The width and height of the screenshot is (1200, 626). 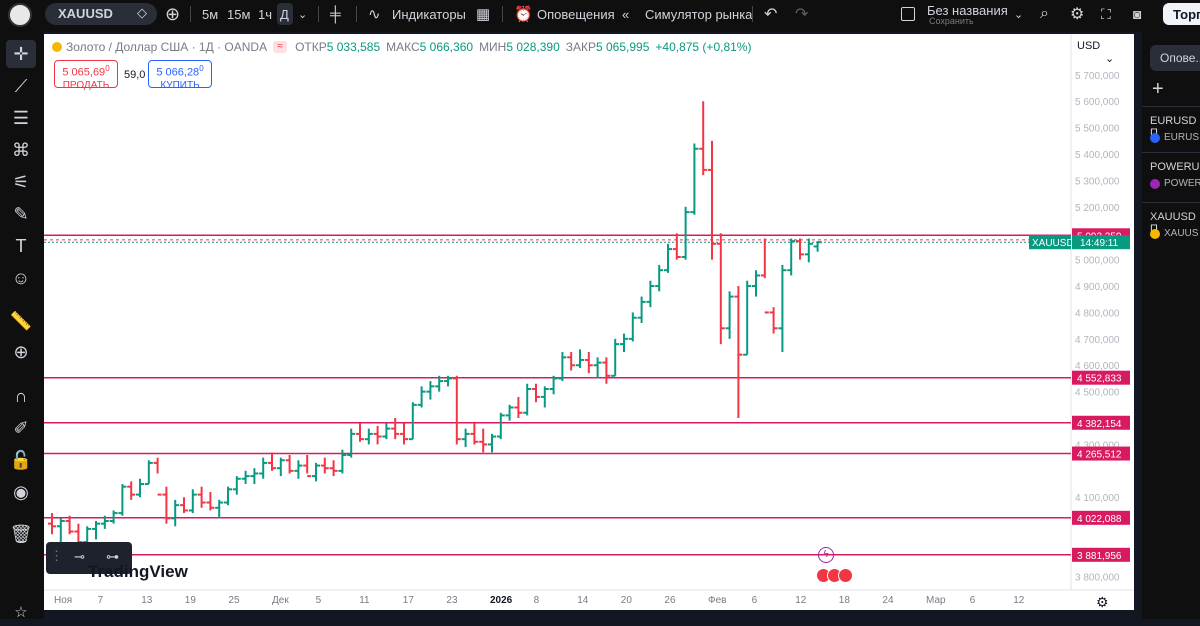 I want to click on price-tick-label: 4 800,000, so click(x=1097, y=313).